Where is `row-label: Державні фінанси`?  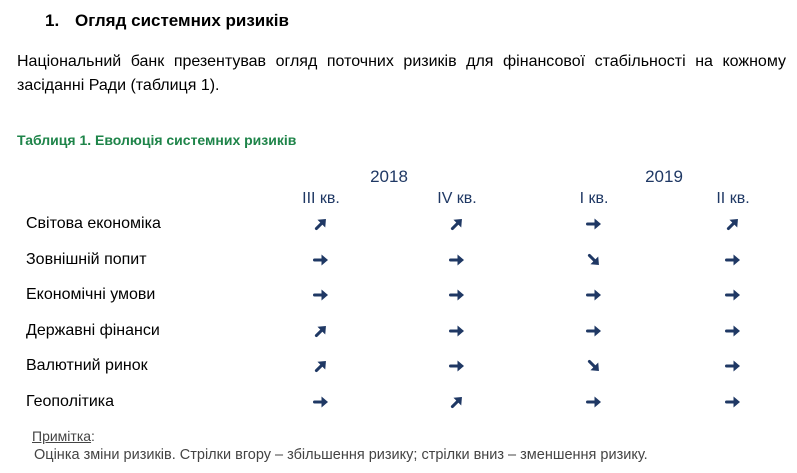 row-label: Державні фінанси is located at coordinates (93, 330).